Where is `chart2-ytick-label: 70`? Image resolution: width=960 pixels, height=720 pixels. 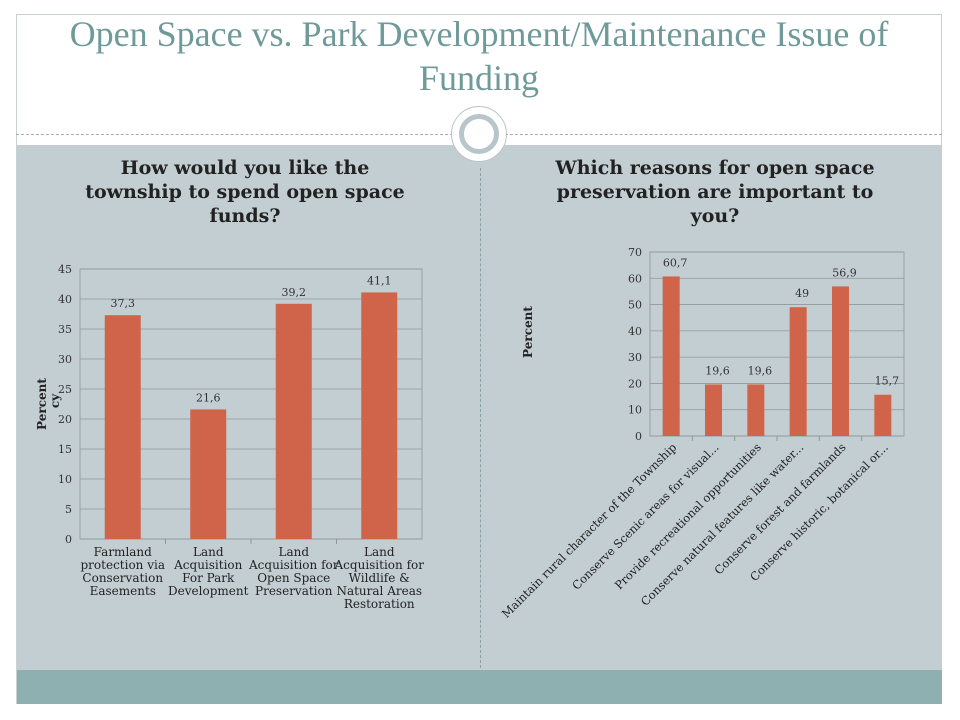 chart2-ytick-label: 70 is located at coordinates (635, 252).